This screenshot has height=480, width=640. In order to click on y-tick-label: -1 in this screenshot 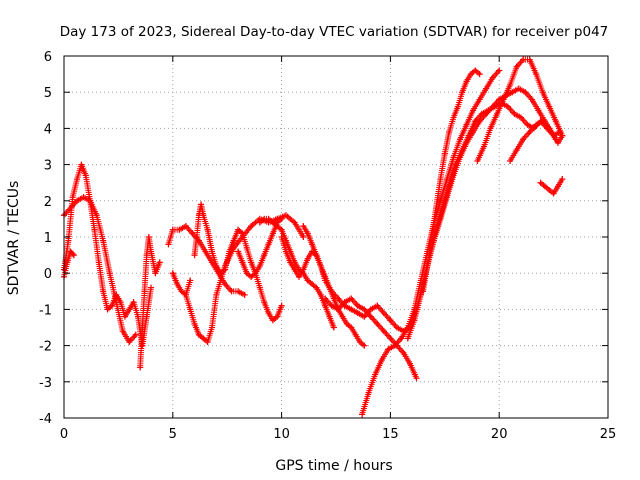, I will do `click(45, 310)`.